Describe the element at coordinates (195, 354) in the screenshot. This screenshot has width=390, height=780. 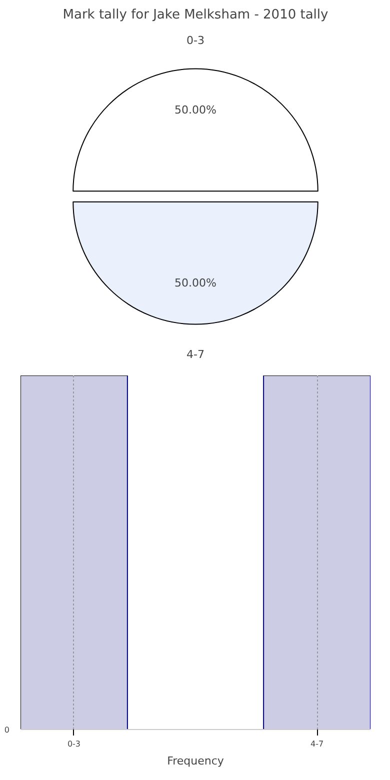
I see `slice-label: 4-7` at that location.